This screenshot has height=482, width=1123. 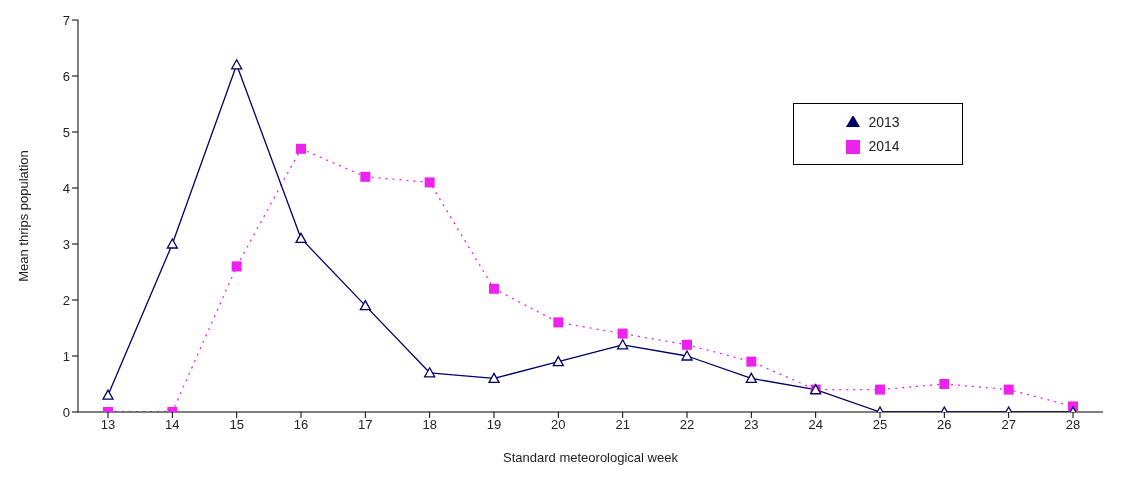 What do you see at coordinates (66, 244) in the screenshot?
I see `y-tick-label: 3` at bounding box center [66, 244].